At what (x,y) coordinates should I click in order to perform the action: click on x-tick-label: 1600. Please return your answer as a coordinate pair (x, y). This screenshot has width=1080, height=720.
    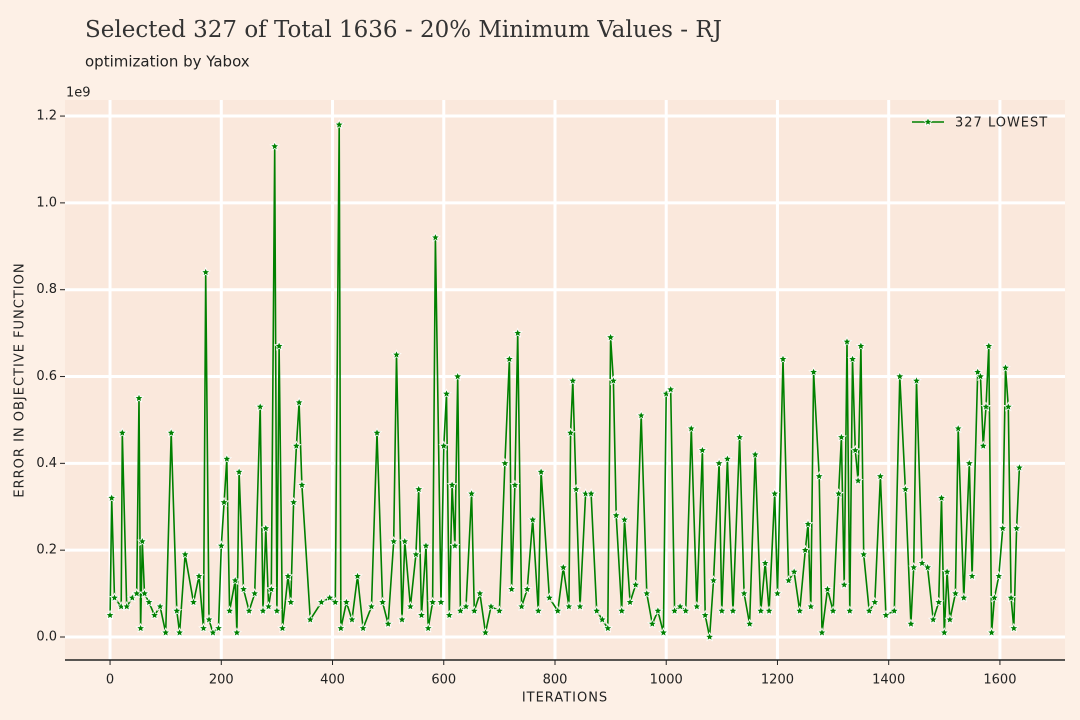
    Looking at the image, I should click on (999, 680).